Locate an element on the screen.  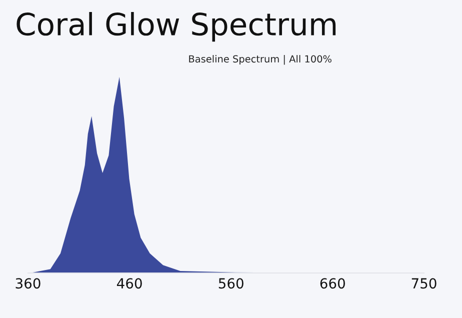
x-tick-label: 750 is located at coordinates (424, 283).